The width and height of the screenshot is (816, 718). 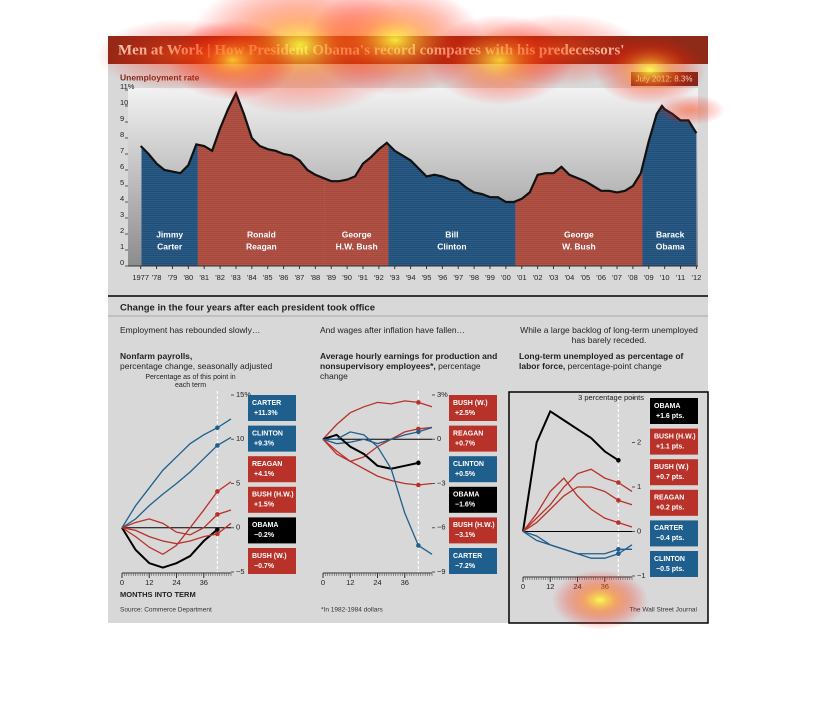 I want to click on y-tick-label: −6, so click(x=441, y=527).